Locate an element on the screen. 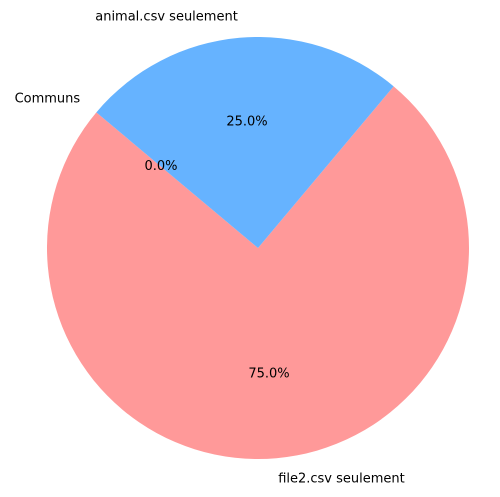 Image resolution: width=500 pixels, height=497 pixels. slice-label-file2-csv-seulement: file2.csv seulement is located at coordinates (341, 479).